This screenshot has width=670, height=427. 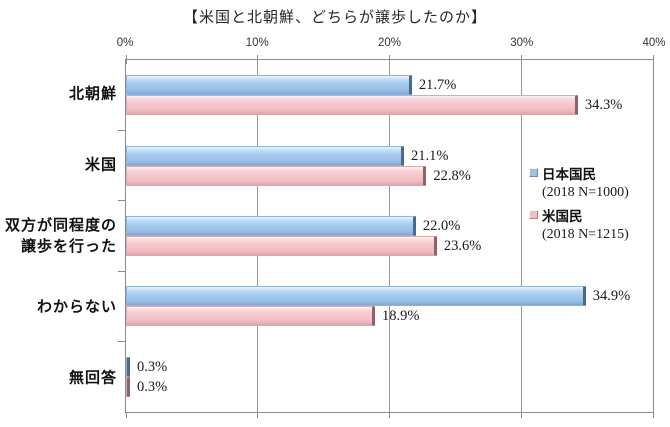 I want to click on category-label: 米国, so click(x=100, y=165).